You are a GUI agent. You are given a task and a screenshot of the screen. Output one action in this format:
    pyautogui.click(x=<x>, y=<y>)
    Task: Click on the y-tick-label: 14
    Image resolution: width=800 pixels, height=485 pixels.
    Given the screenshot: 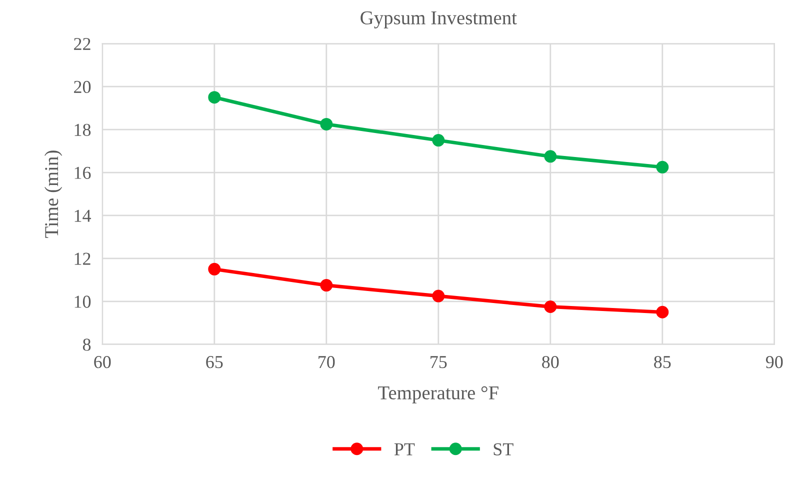 What is the action you would take?
    pyautogui.click(x=83, y=216)
    